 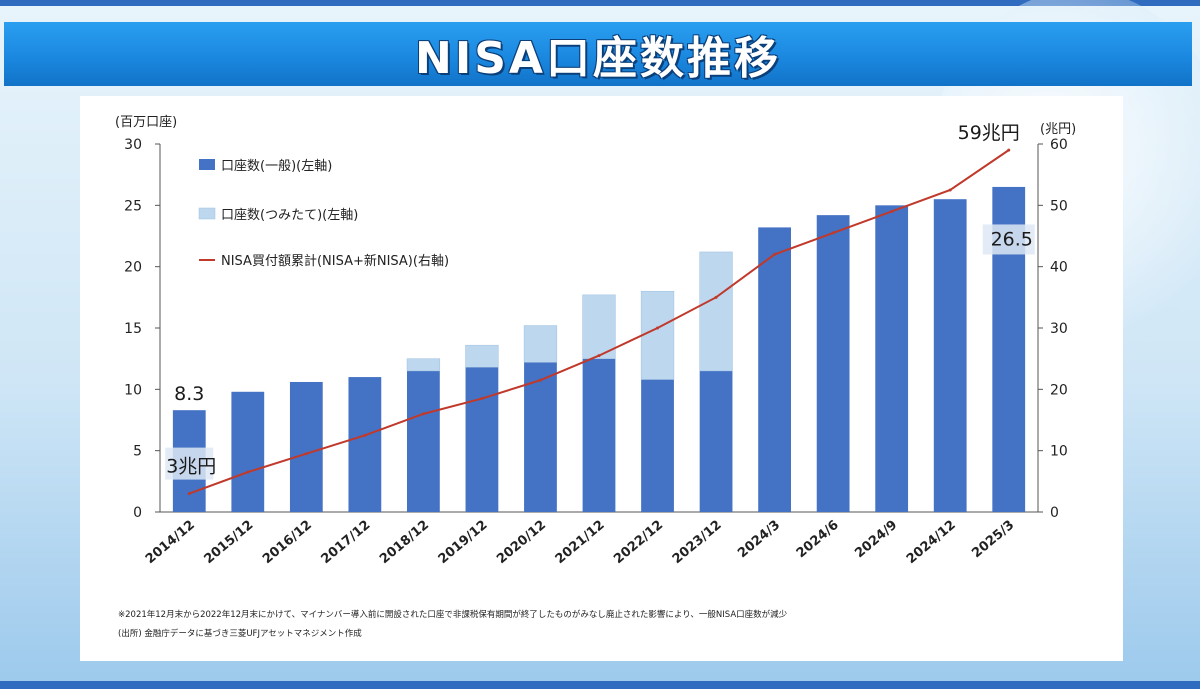 What do you see at coordinates (1054, 513) in the screenshot?
I see `right-tick-label: 0` at bounding box center [1054, 513].